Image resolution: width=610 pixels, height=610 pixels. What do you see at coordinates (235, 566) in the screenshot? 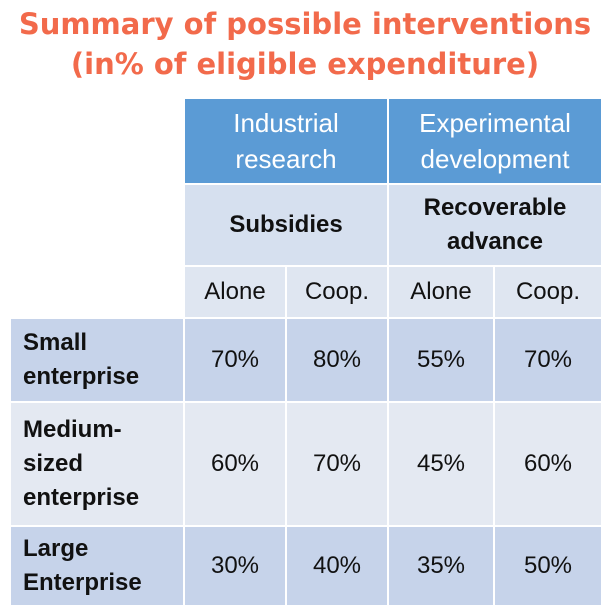
I see `value-cell: 30%` at bounding box center [235, 566].